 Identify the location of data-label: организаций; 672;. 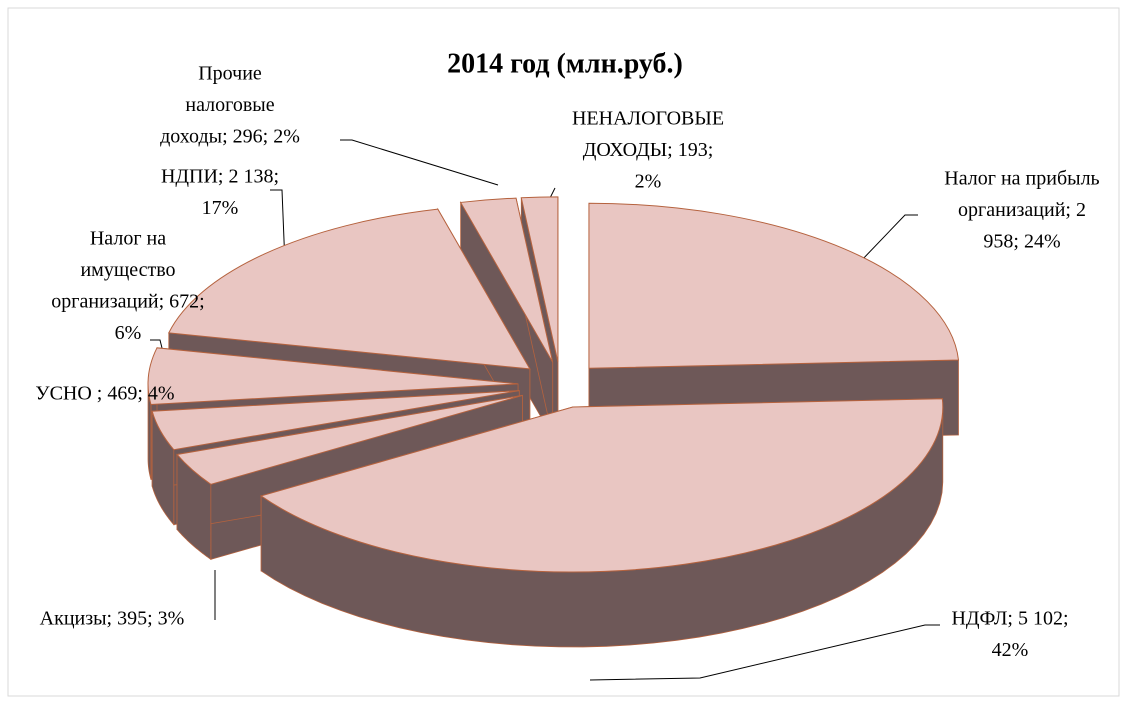
(128, 302).